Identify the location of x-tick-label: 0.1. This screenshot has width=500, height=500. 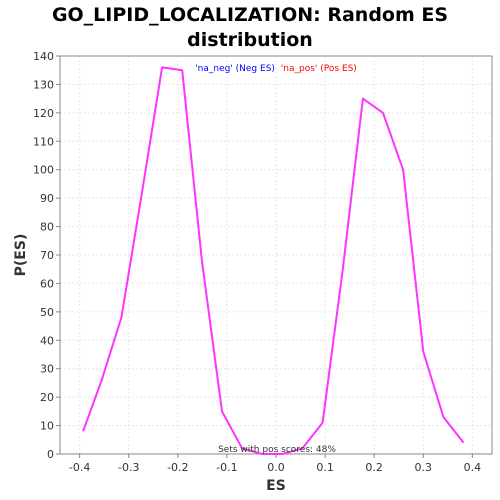
(325, 467).